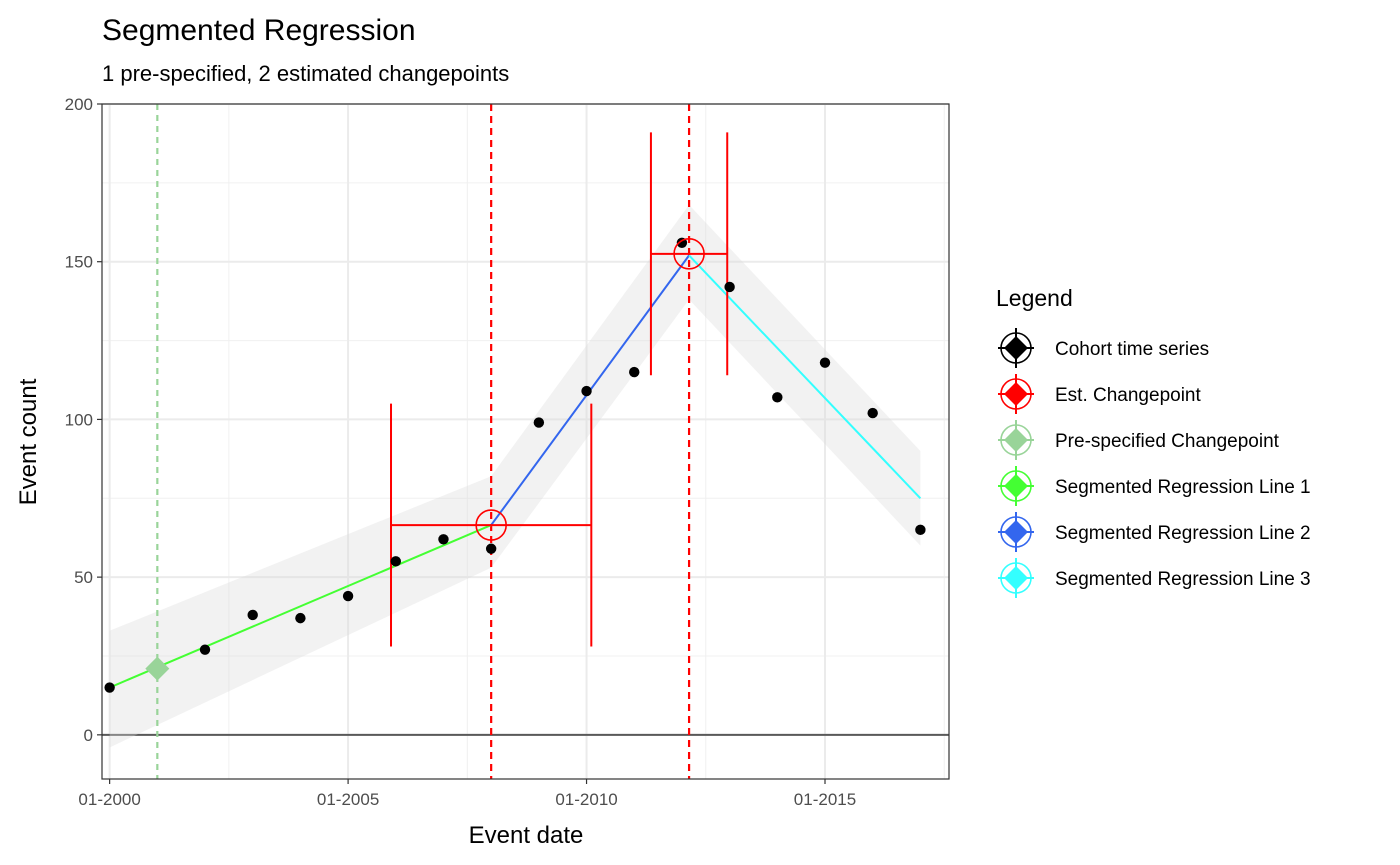 Image resolution: width=1400 pixels, height=865 pixels. I want to click on chart-title: Segmented Regression, so click(259, 30).